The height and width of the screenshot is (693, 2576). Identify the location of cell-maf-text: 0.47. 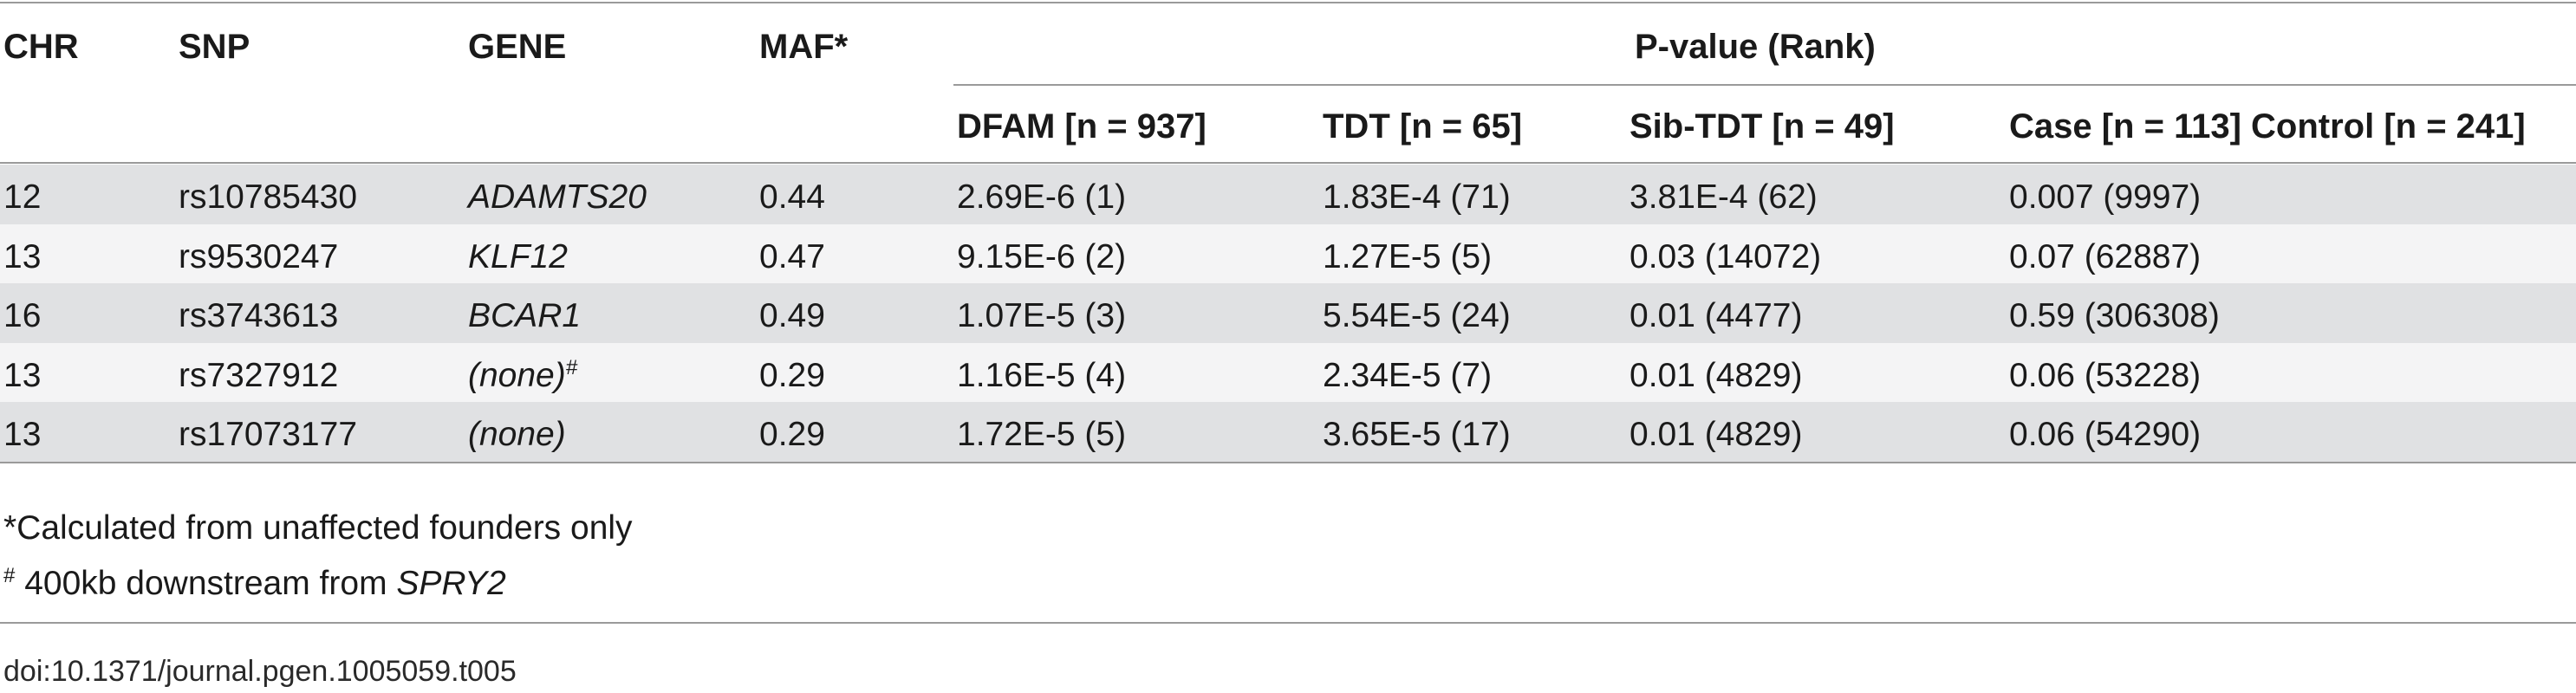
(792, 256).